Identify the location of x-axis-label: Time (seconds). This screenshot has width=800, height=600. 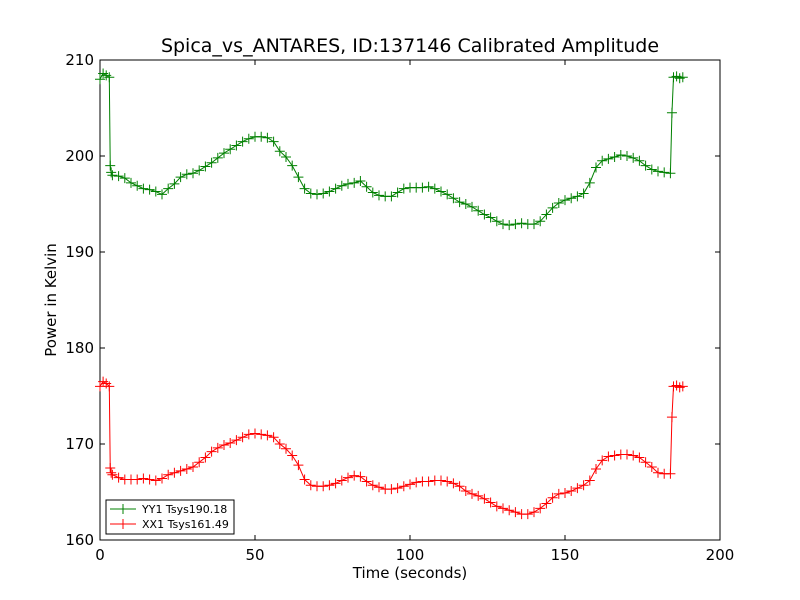
(410, 573).